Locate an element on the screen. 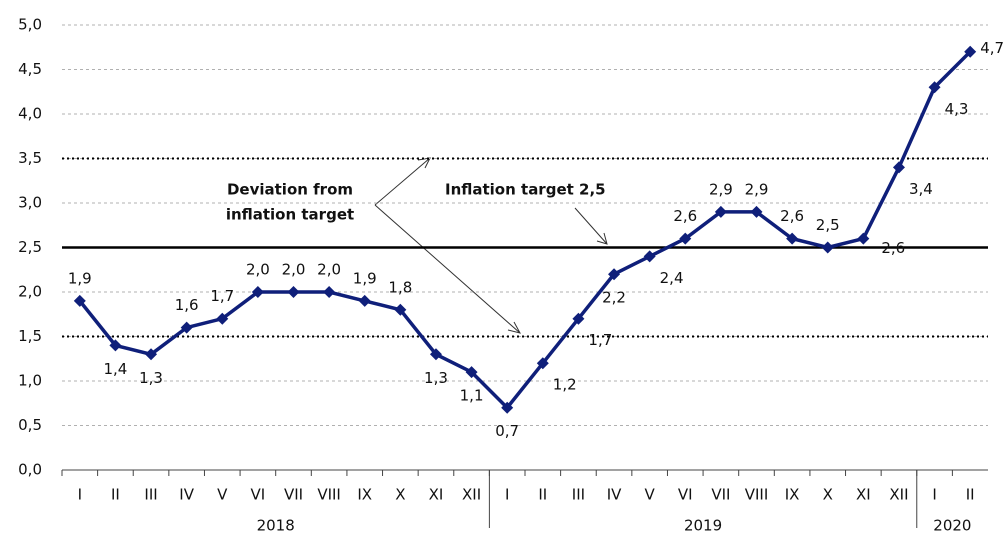 The height and width of the screenshot is (542, 1006). data-label: 1,2 is located at coordinates (565, 385).